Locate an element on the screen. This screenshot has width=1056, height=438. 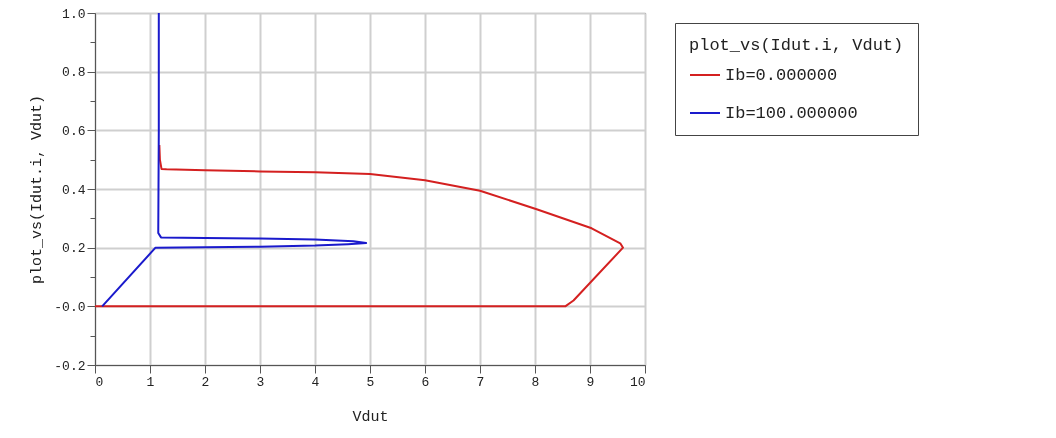
y-tick-label: 0.8 is located at coordinates (74, 73).